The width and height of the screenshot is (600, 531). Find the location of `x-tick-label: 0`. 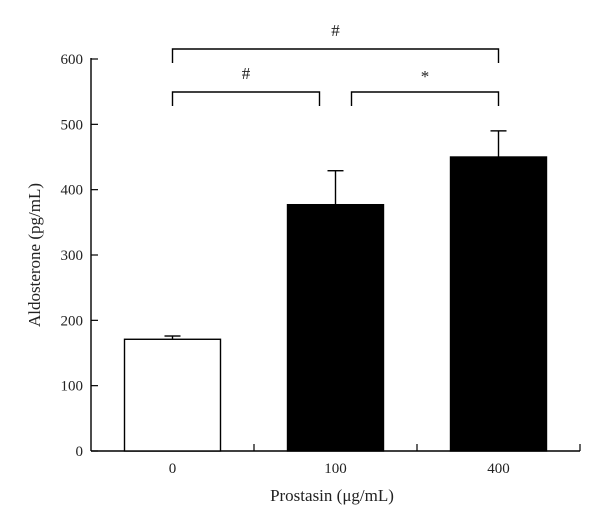

x-tick-label: 0 is located at coordinates (173, 469).